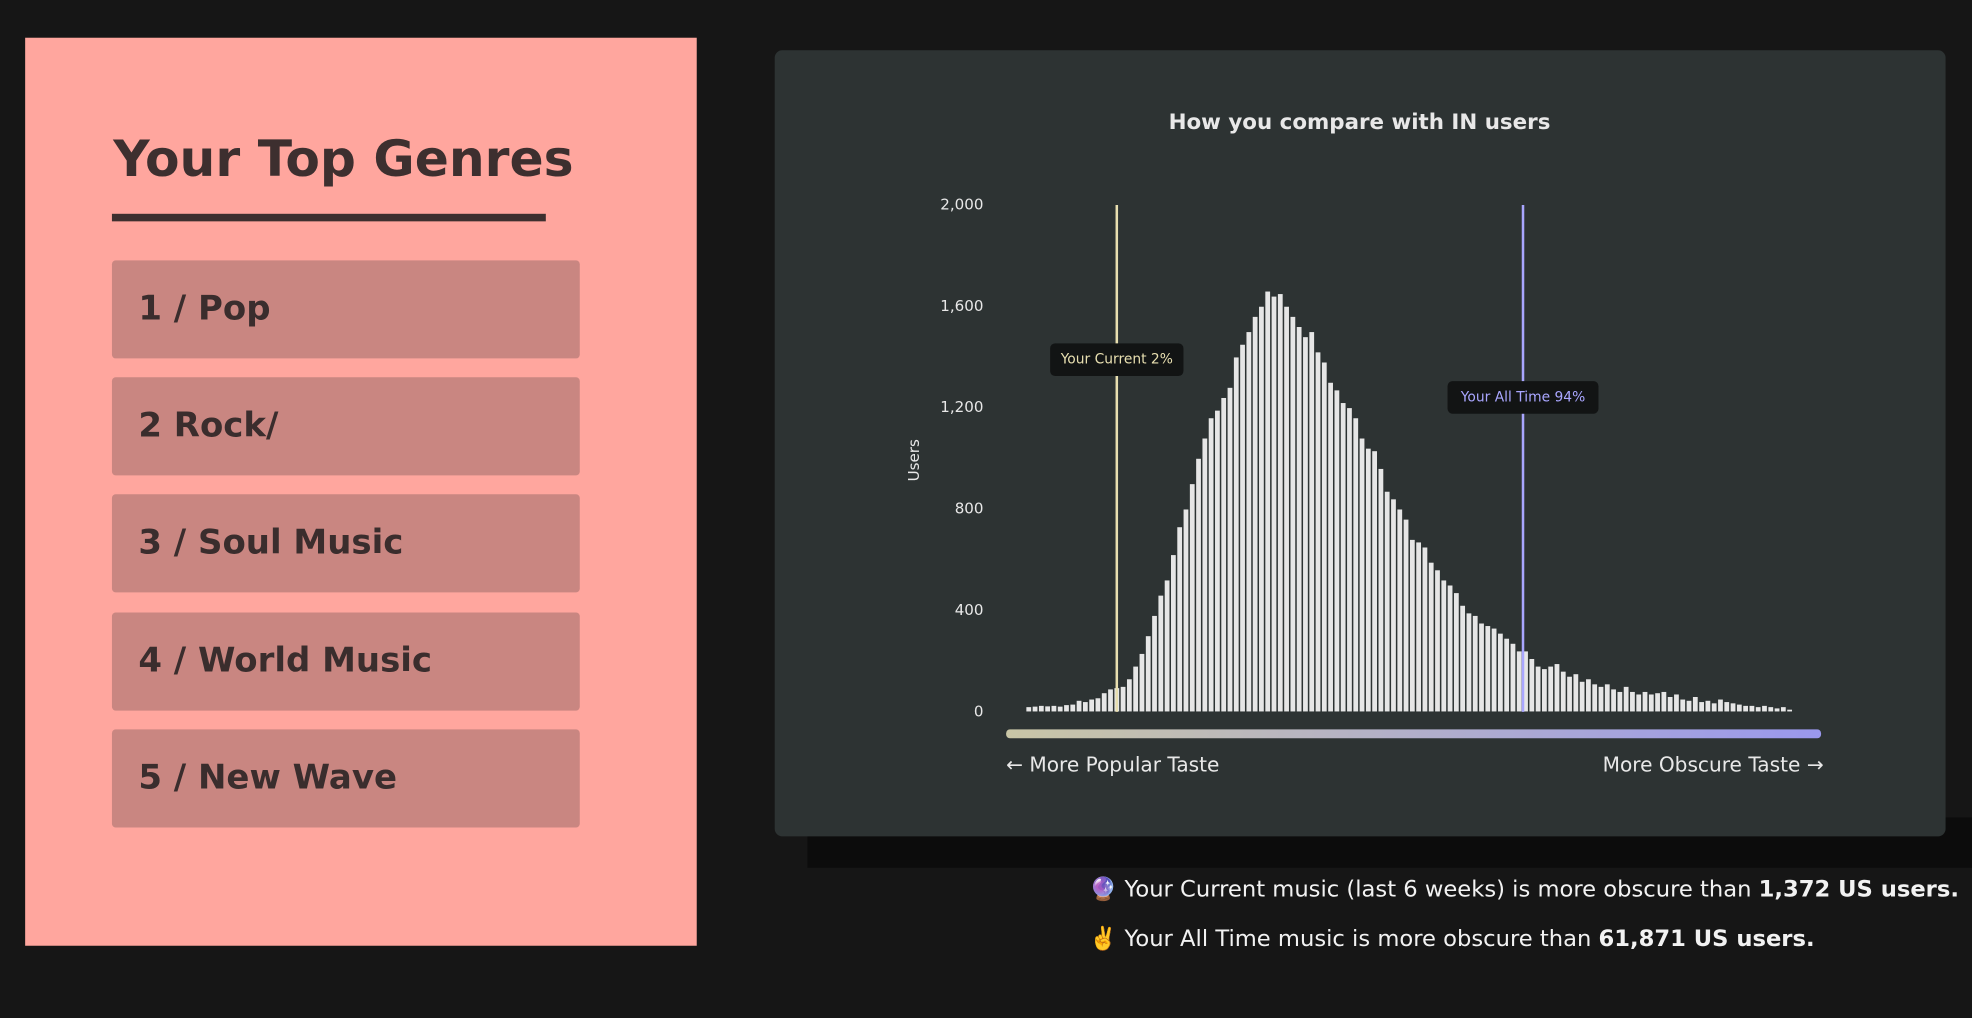  Describe the element at coordinates (343, 159) in the screenshot. I see `genres-title: Your Top Genres` at that location.